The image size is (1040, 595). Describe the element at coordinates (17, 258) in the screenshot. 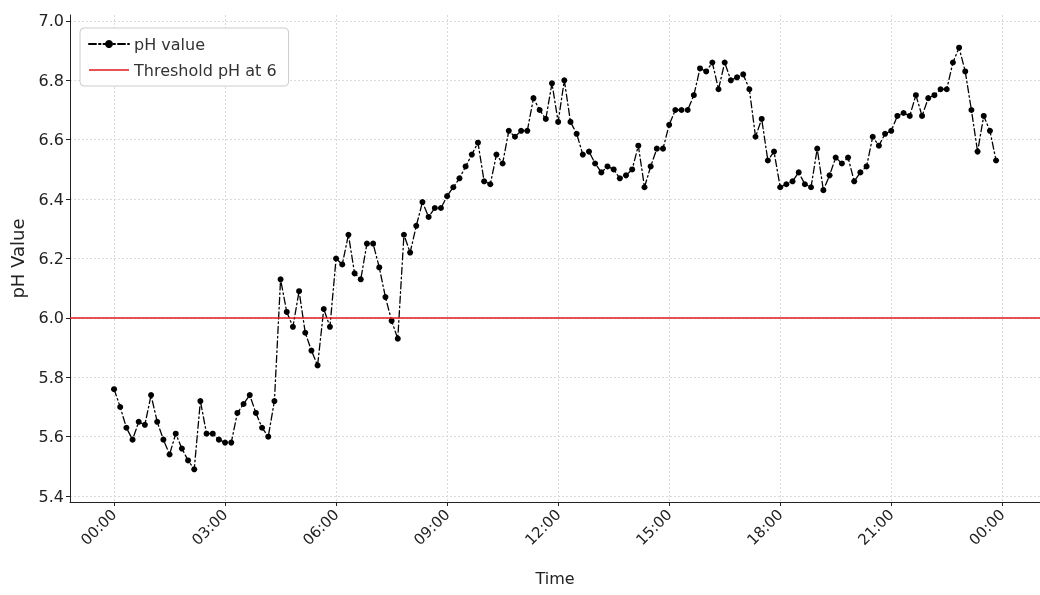

I see `y-axis-title: pH Value` at that location.